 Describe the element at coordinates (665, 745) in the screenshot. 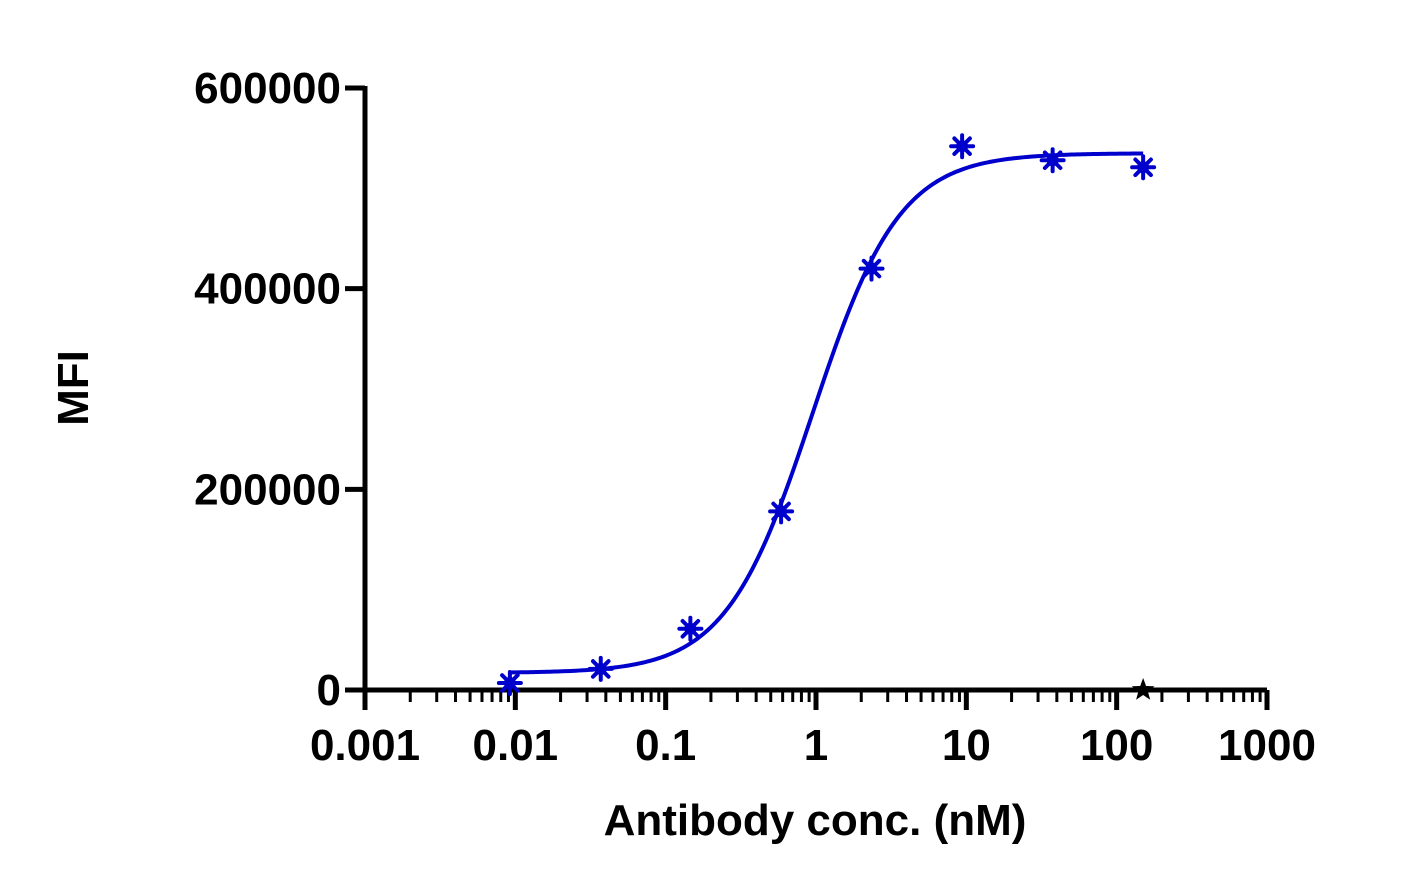

I see `x-tick-label: 0.1` at that location.